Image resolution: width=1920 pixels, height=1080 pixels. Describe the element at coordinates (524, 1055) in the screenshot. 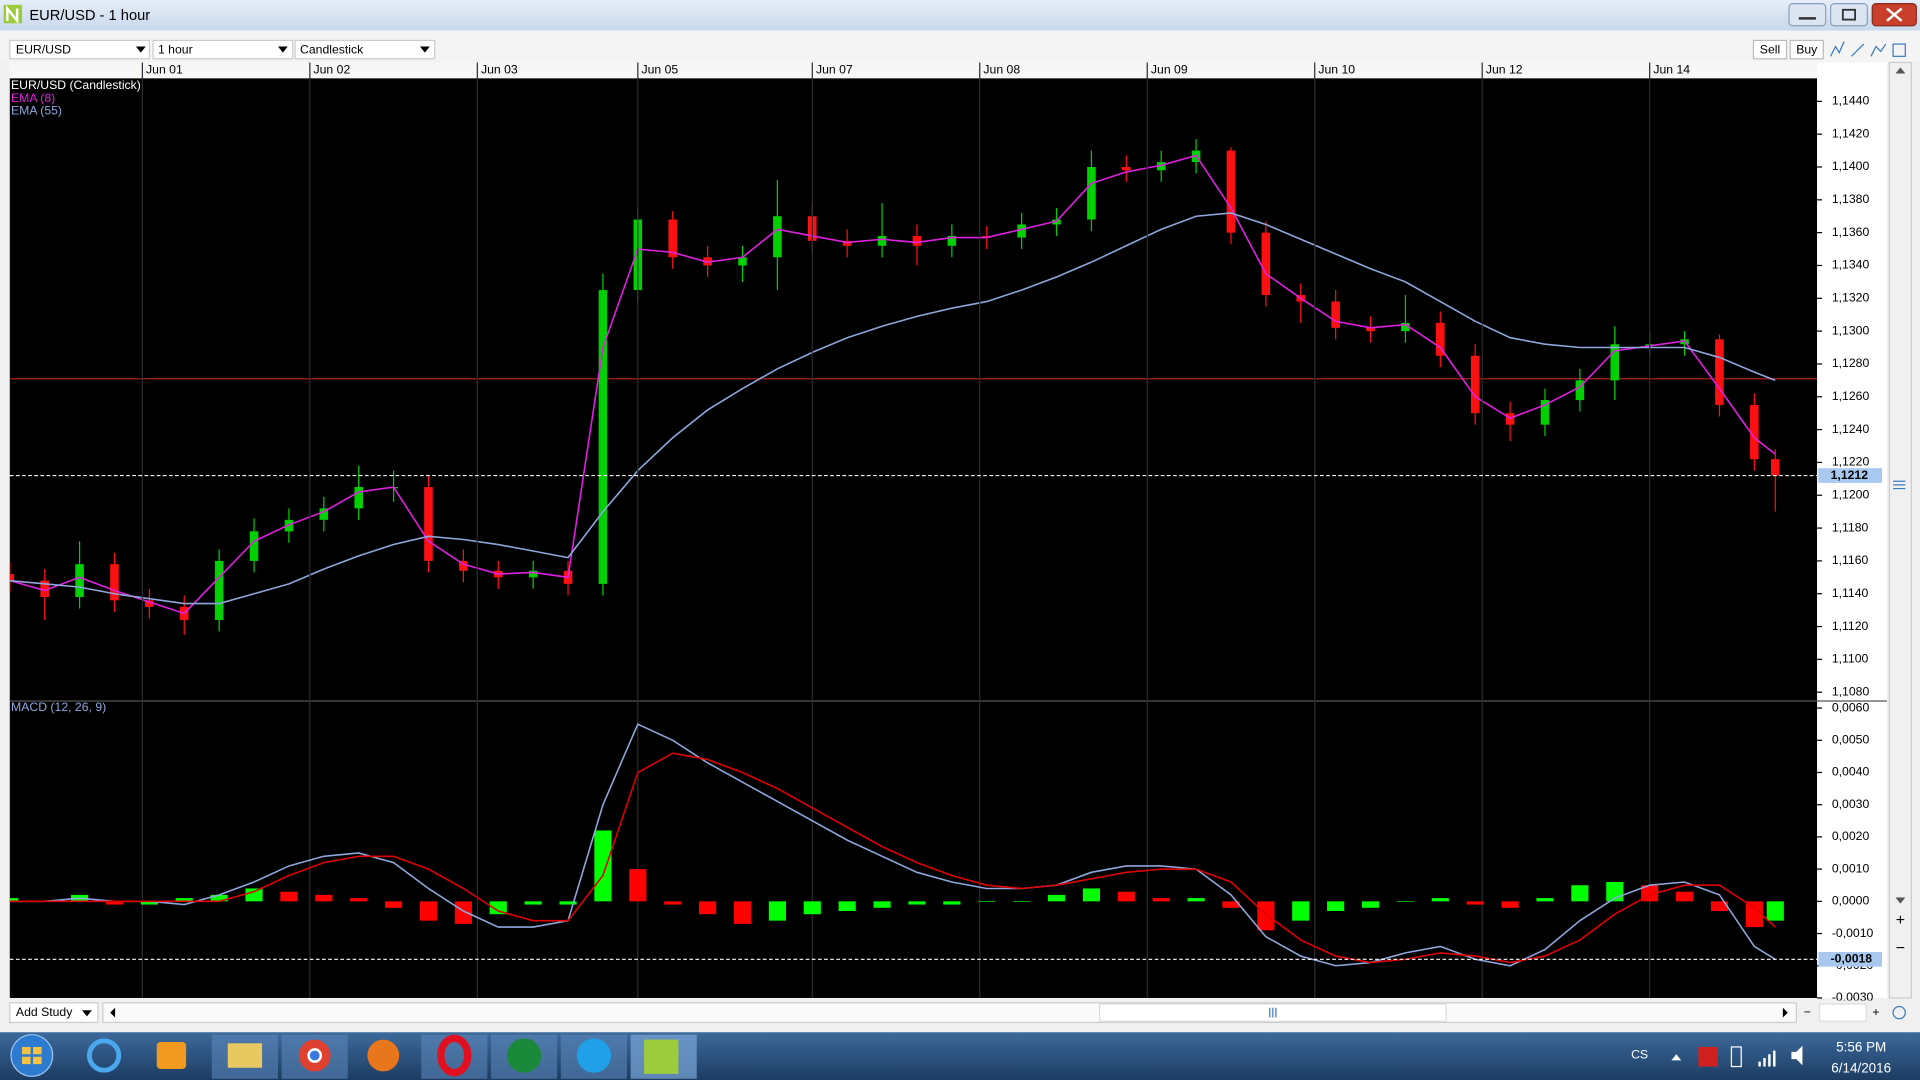

I see `taskbar-utorrent` at that location.